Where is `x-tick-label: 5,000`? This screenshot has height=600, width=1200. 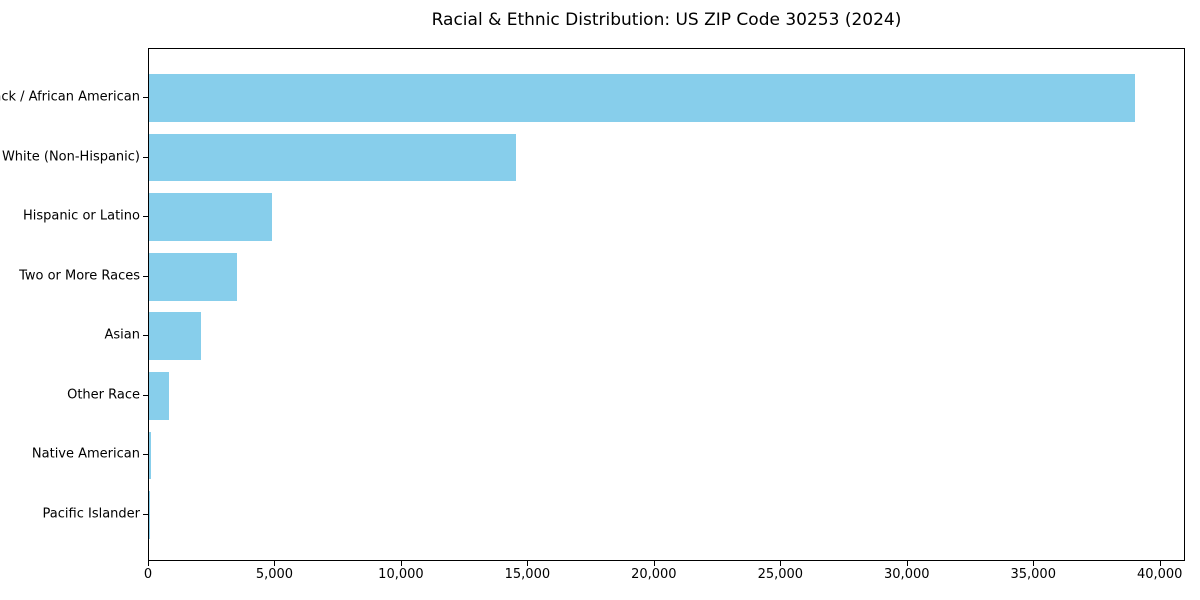
x-tick-label: 5,000 is located at coordinates (274, 574).